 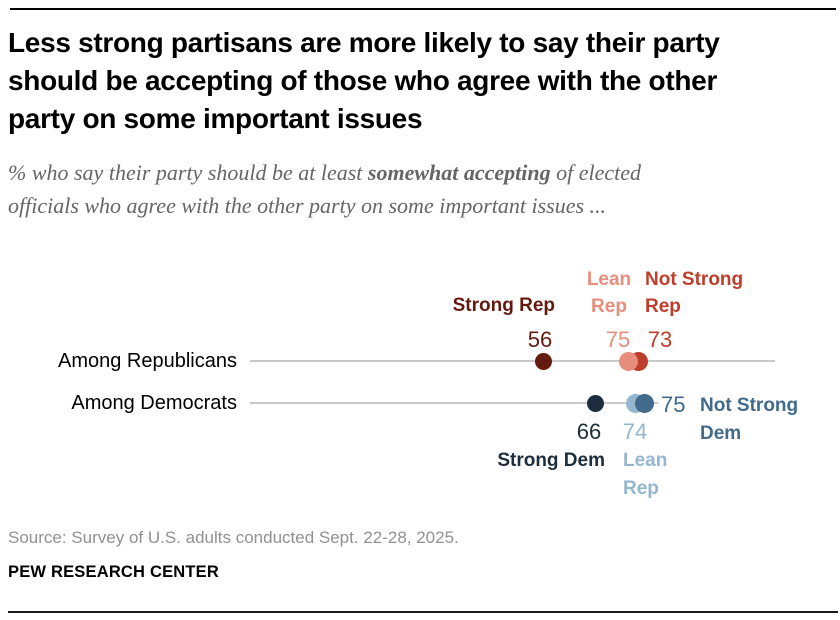 I want to click on value-lean-rep: 75, so click(x=618, y=339).